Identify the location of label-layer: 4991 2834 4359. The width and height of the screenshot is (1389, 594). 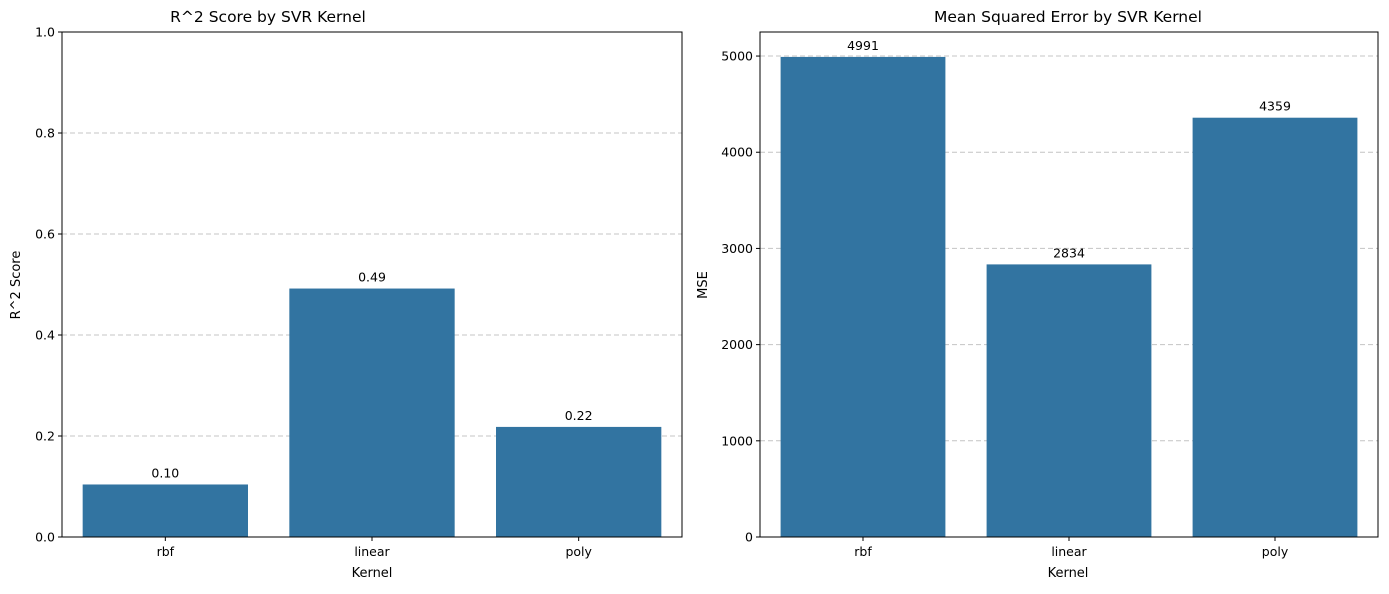
(1069, 149).